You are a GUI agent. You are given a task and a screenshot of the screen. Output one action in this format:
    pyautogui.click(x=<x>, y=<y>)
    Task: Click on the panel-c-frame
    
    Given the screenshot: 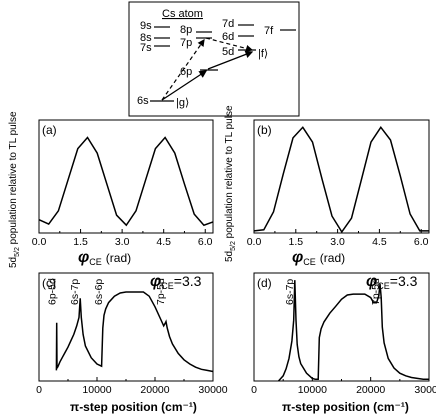 What is the action you would take?
    pyautogui.click(x=126, y=327)
    